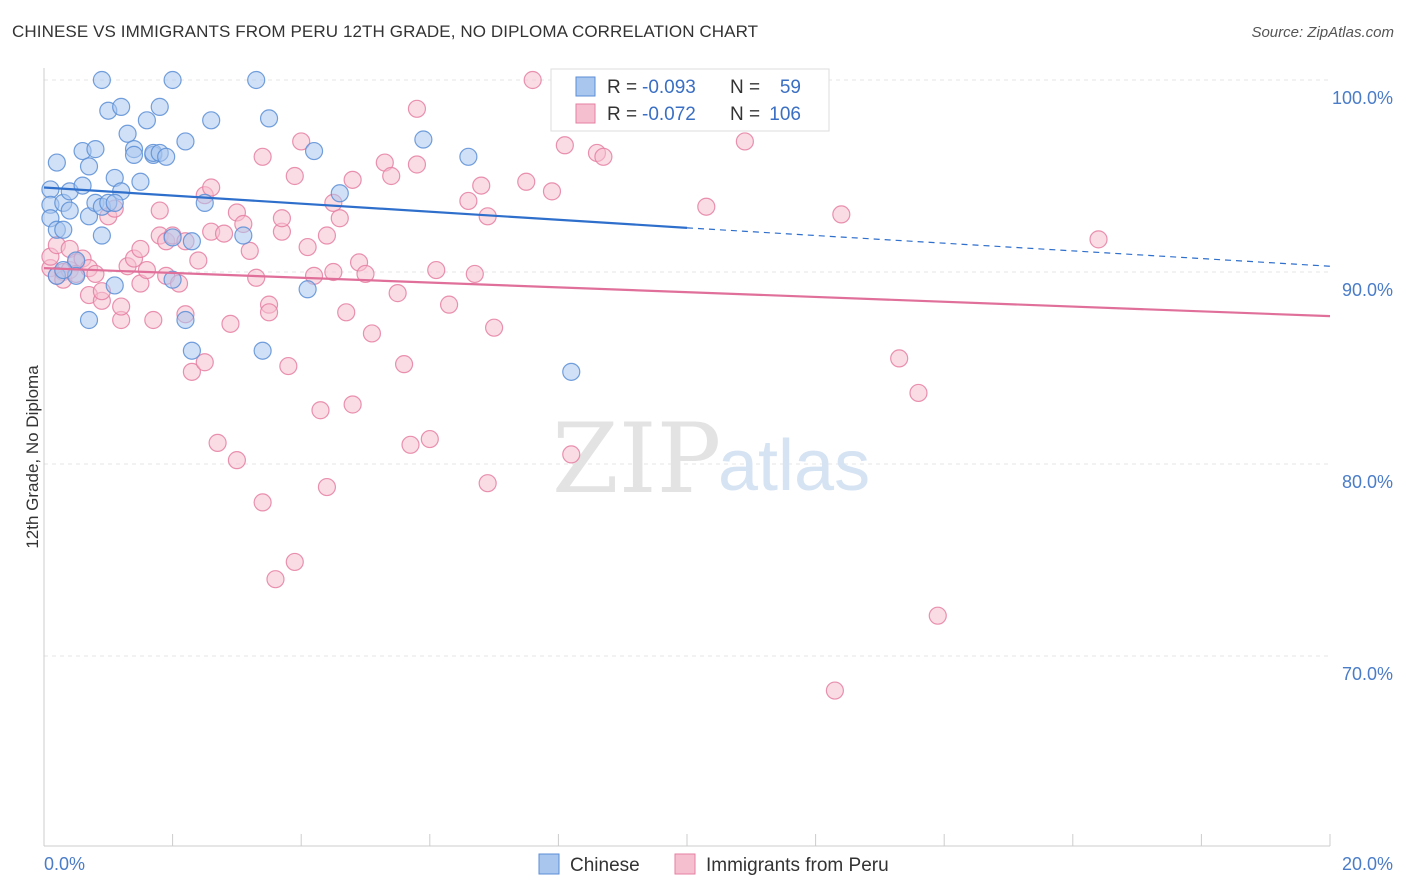 The width and height of the screenshot is (1406, 892). Describe the element at coordinates (605, 865) in the screenshot. I see `bottom-legend-label-chinese: Chinese` at that location.